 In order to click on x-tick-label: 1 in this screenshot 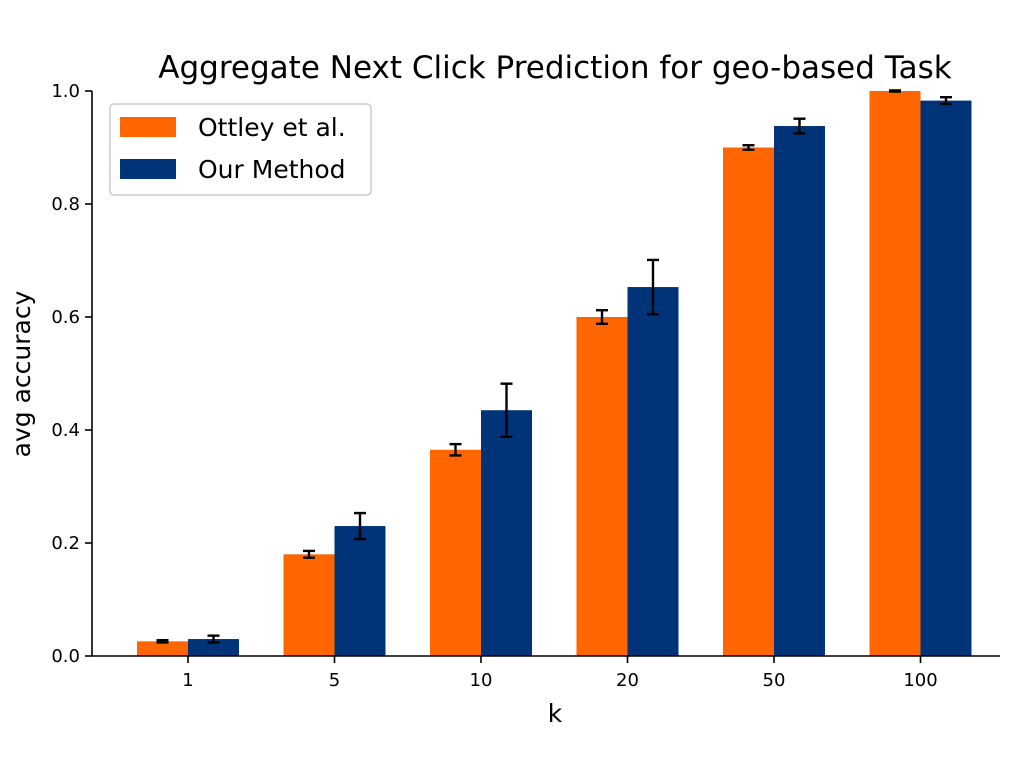, I will do `click(187, 680)`.